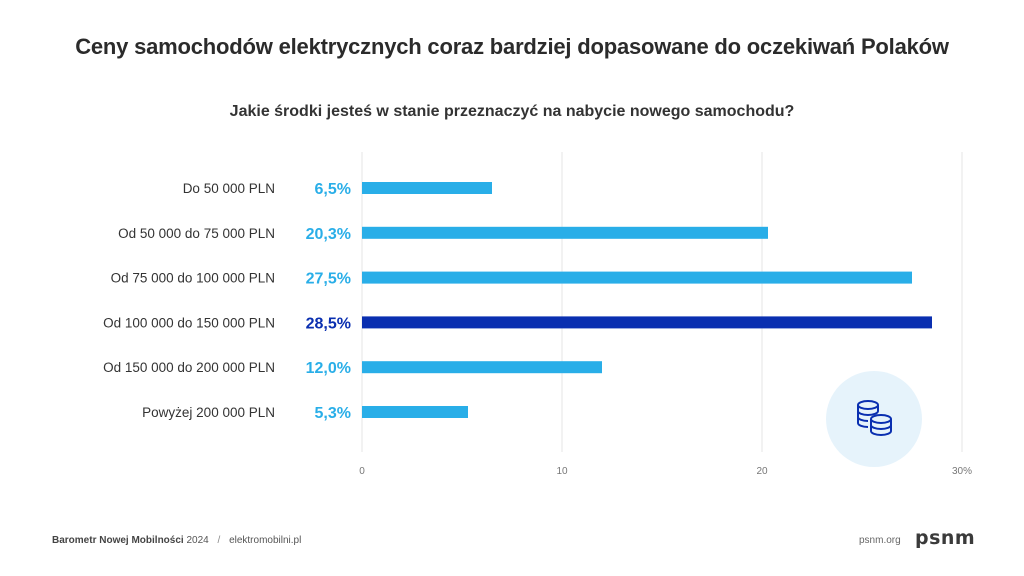 The width and height of the screenshot is (1024, 576). What do you see at coordinates (189, 322) in the screenshot?
I see `category-label: Od 100 000 do 150 000 PLN` at bounding box center [189, 322].